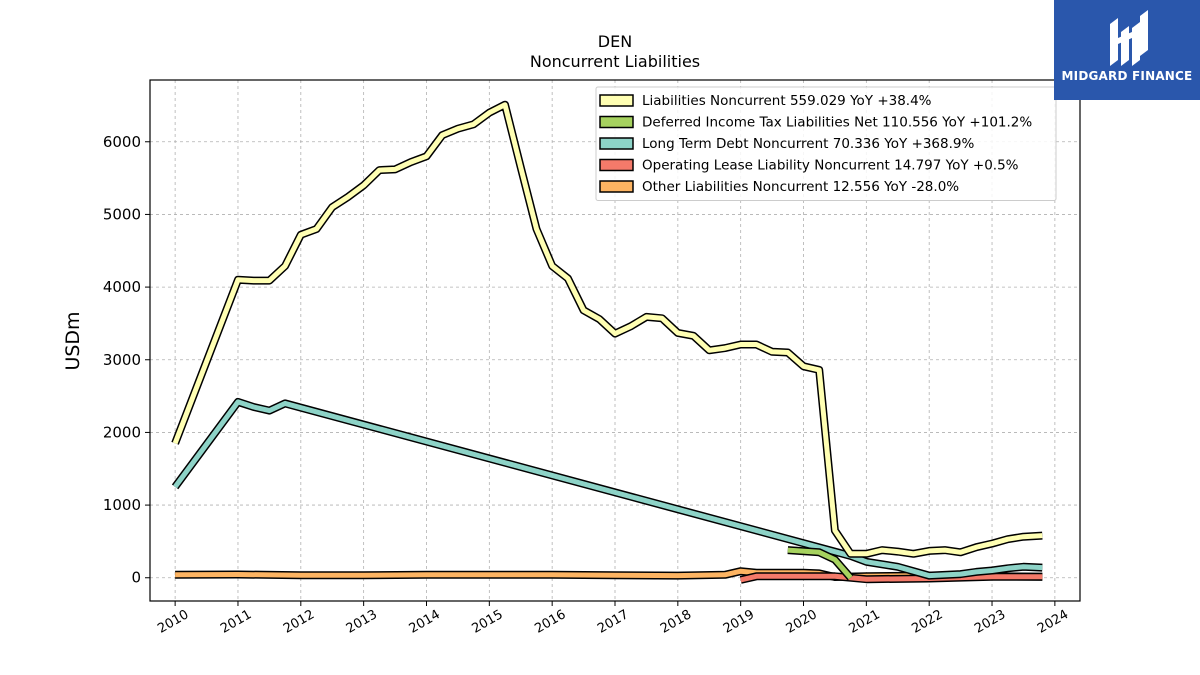  I want to click on y-tick-label: 4000, so click(122, 287).